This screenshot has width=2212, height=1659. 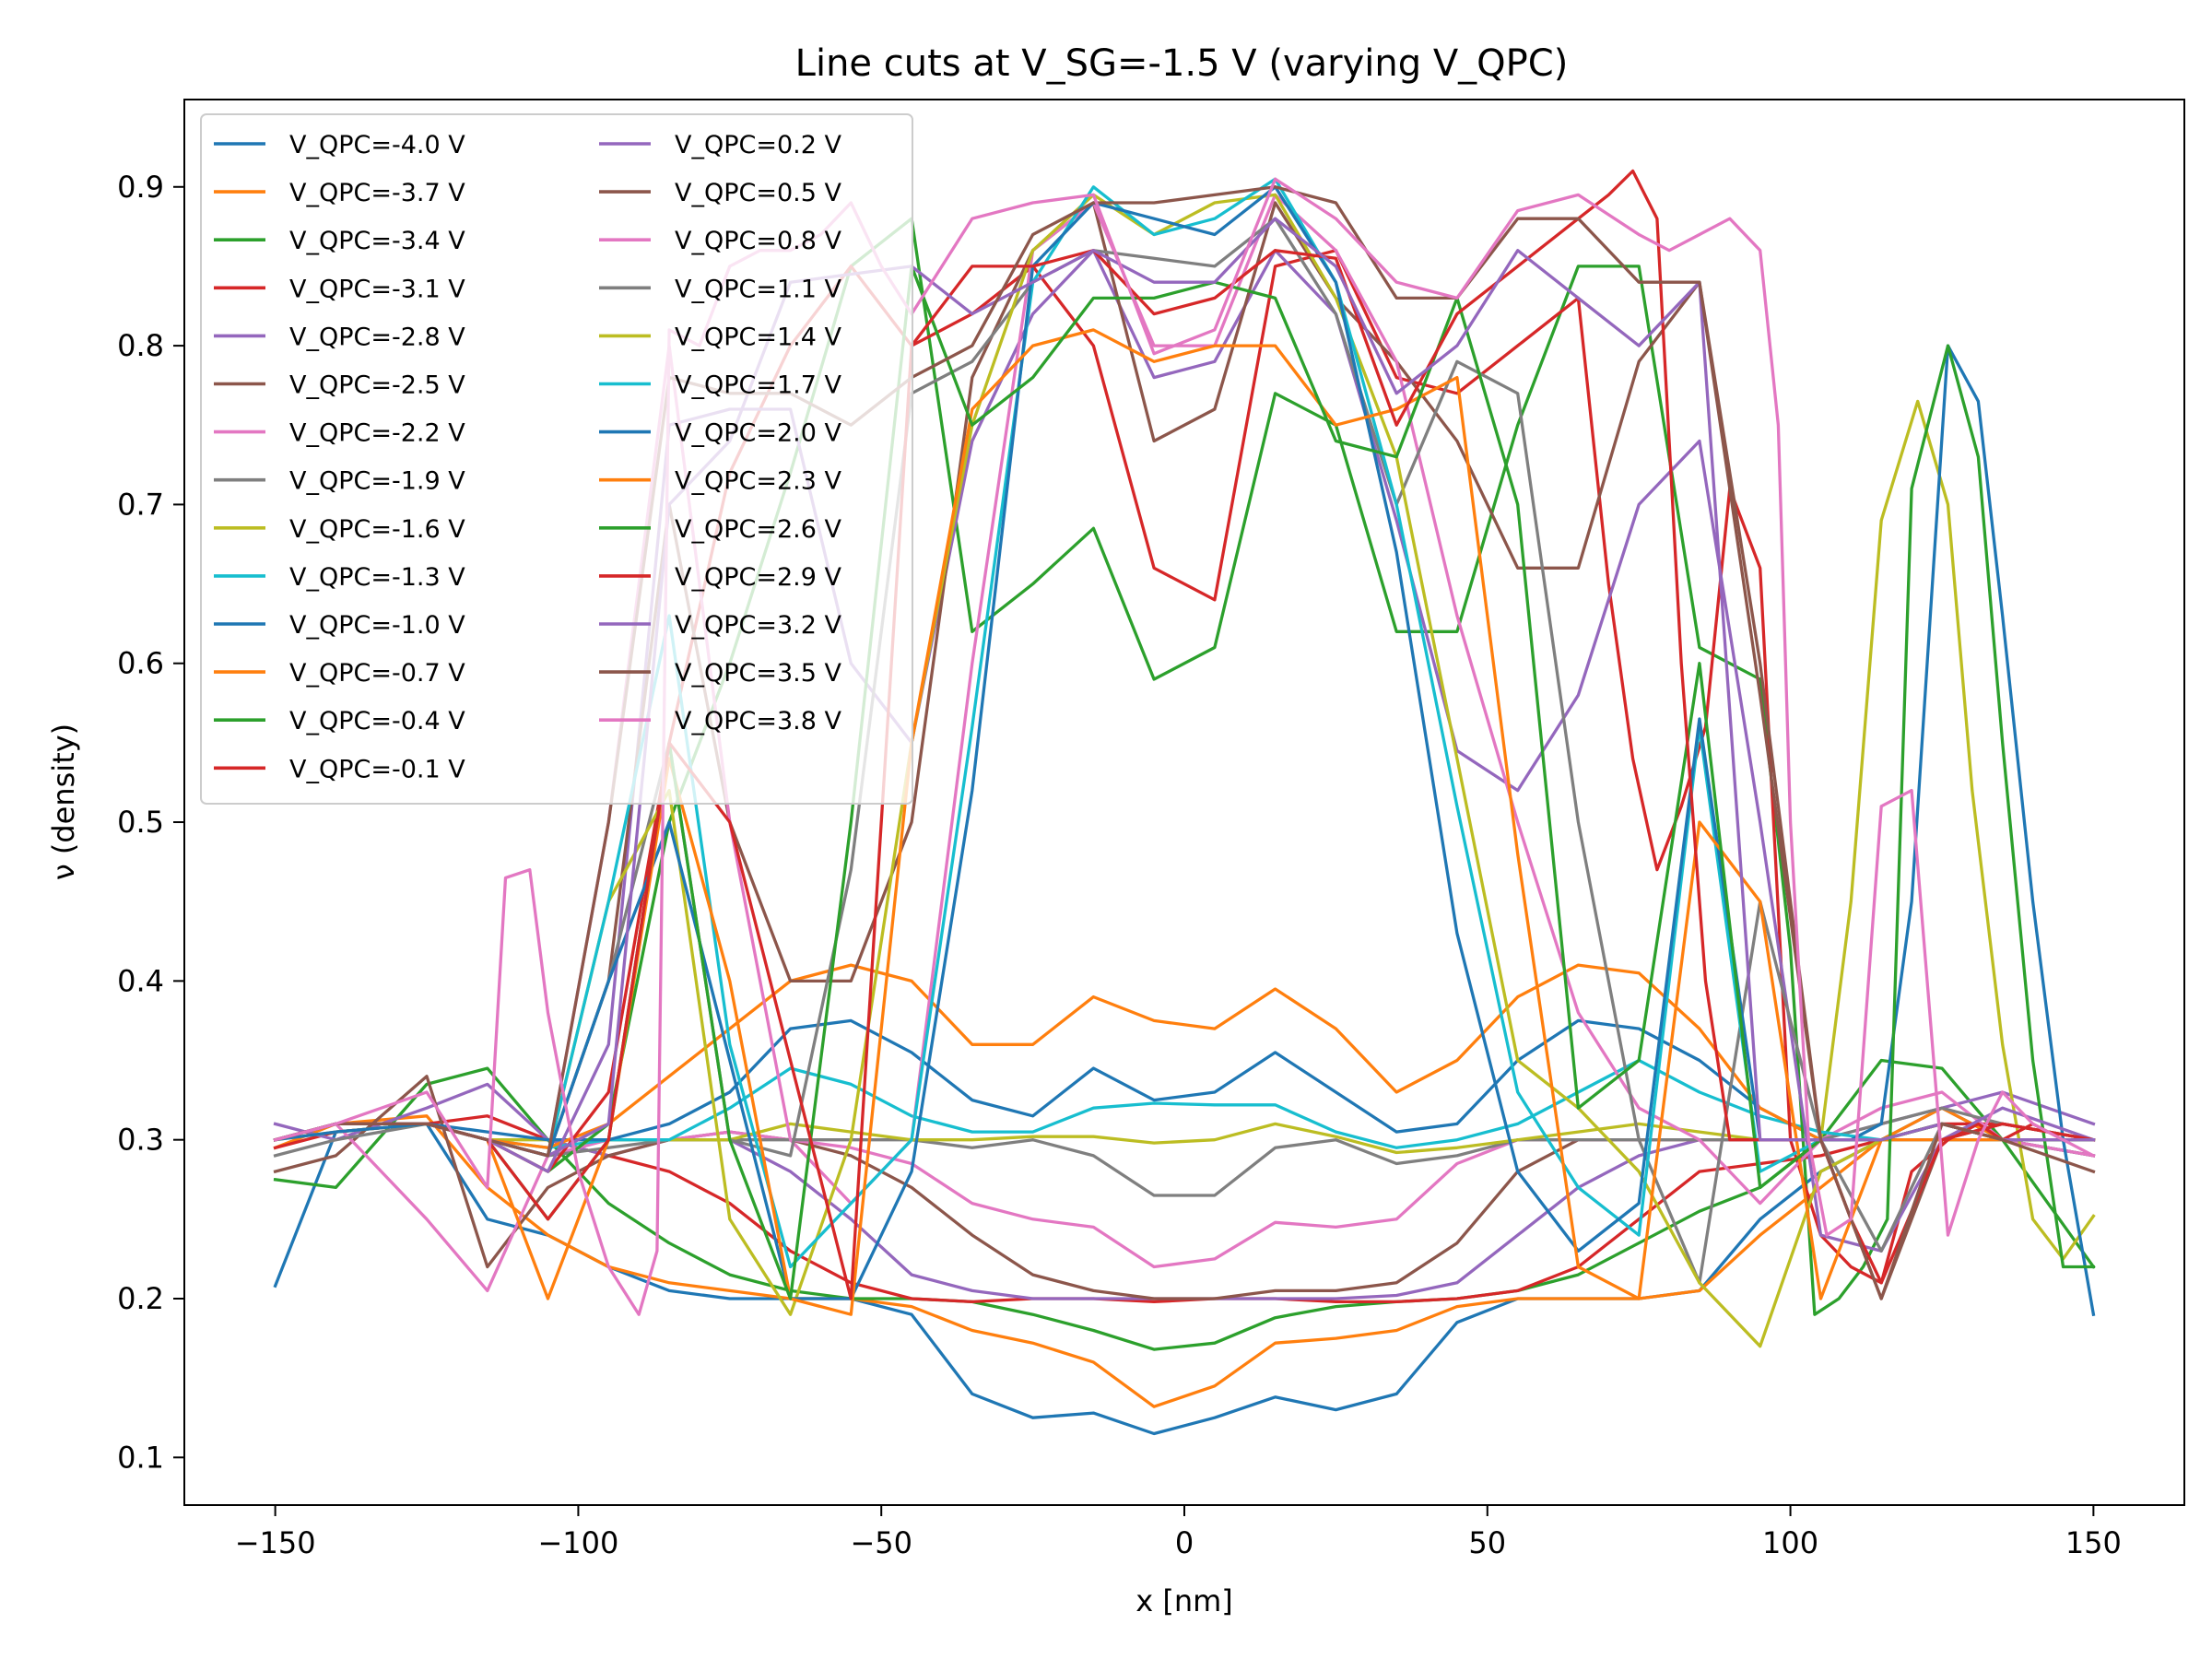 I want to click on y-tick-label: 0.8, so click(x=140, y=345).